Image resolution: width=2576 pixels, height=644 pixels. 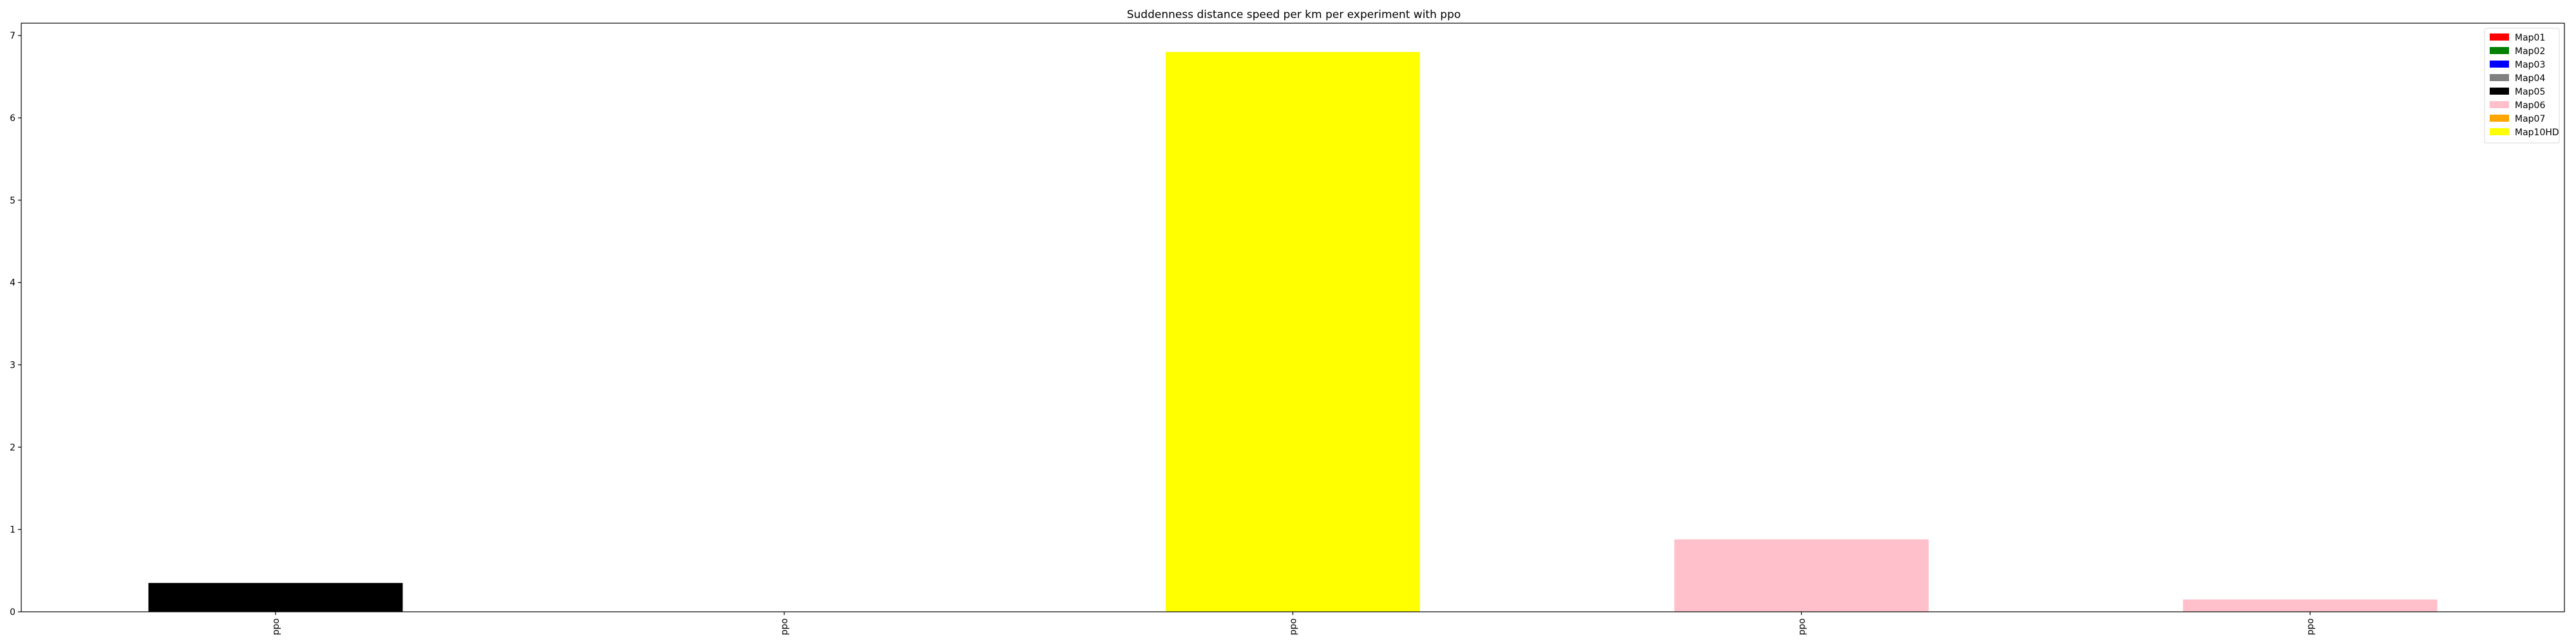 I want to click on y-tick-label-4: 4, so click(x=12, y=283).